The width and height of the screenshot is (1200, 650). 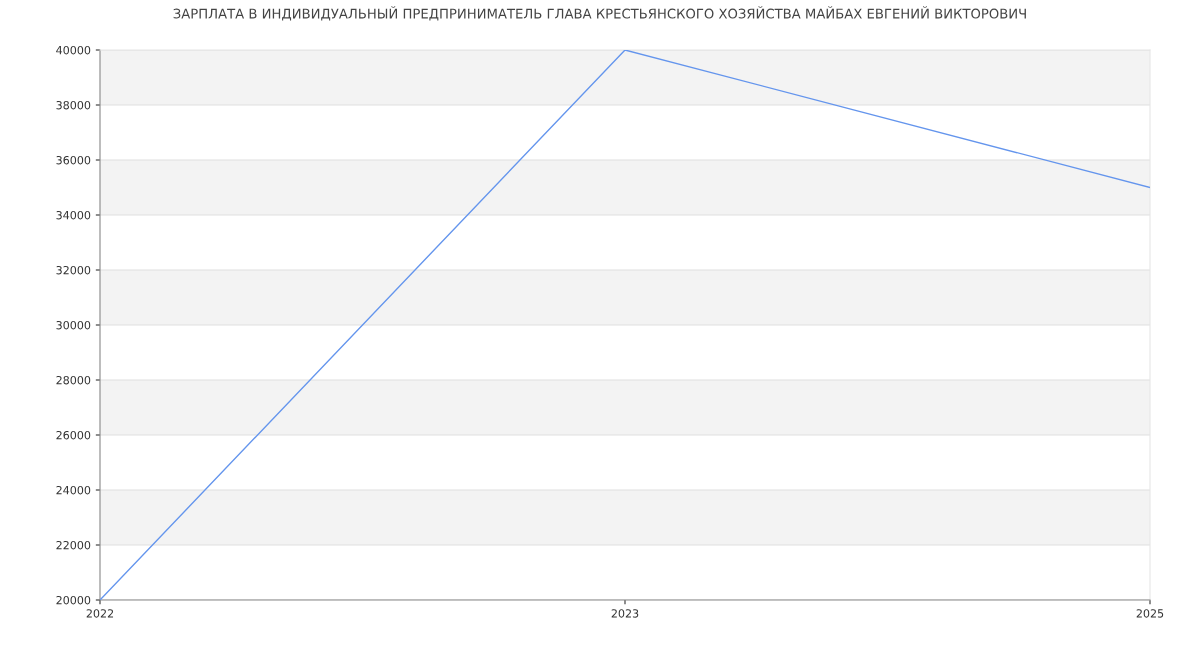 What do you see at coordinates (73, 380) in the screenshot?
I see `y-tick-label: 28000` at bounding box center [73, 380].